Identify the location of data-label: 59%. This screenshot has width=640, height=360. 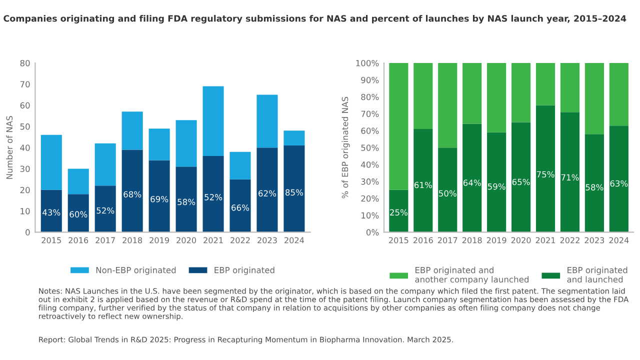
(497, 186).